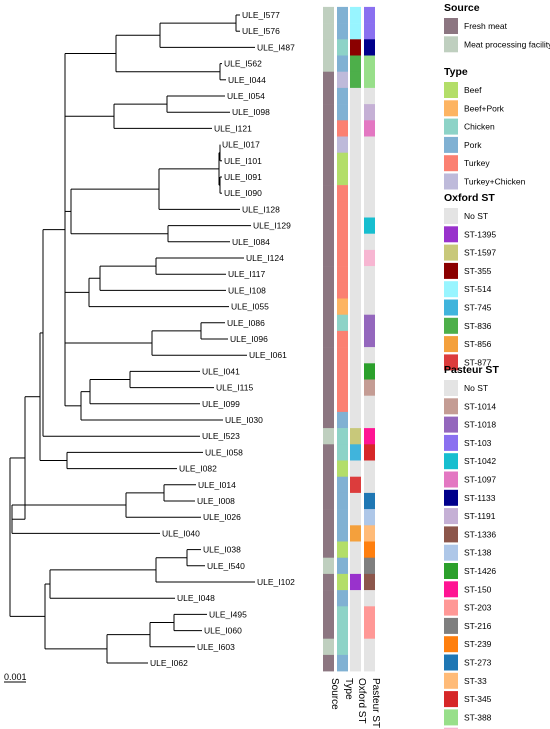 Image resolution: width=550 pixels, height=729 pixels. Describe the element at coordinates (243, 177) in the screenshot. I see `tip-label: ULE_I091` at that location.